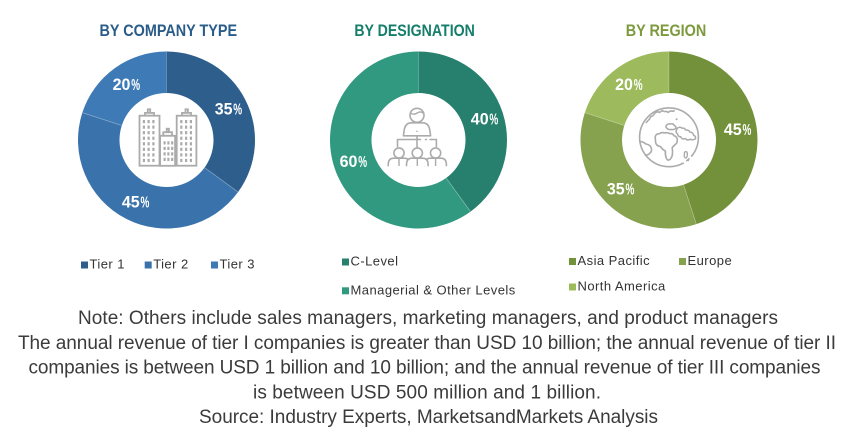 The height and width of the screenshot is (448, 853). I want to click on svg-text: BY COMPANY TYPE, so click(169, 31).